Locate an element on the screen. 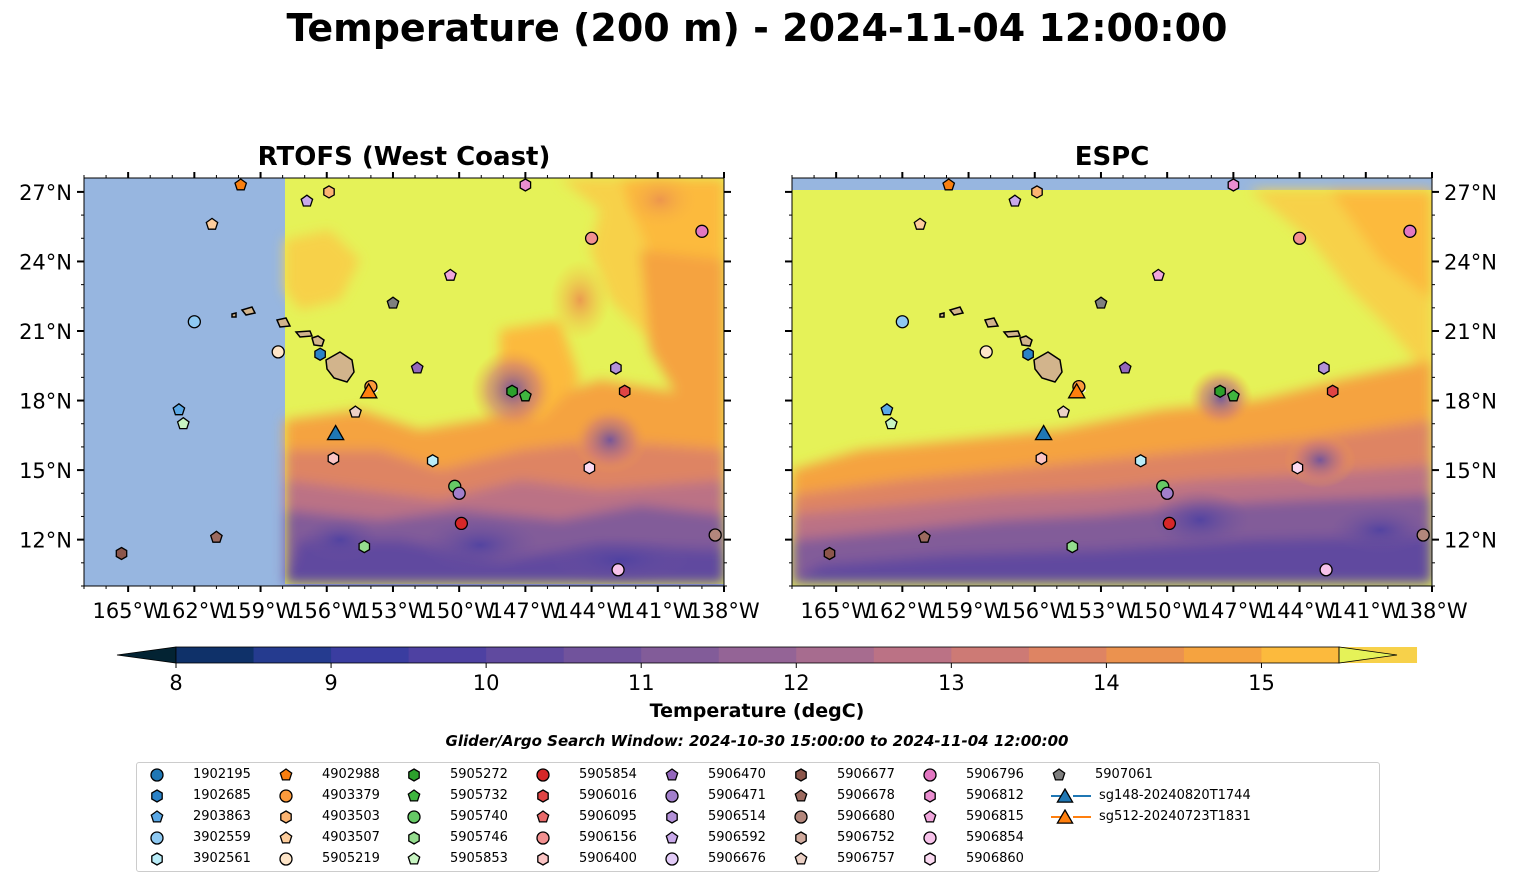  legend-label: 5906854 is located at coordinates (995, 837).